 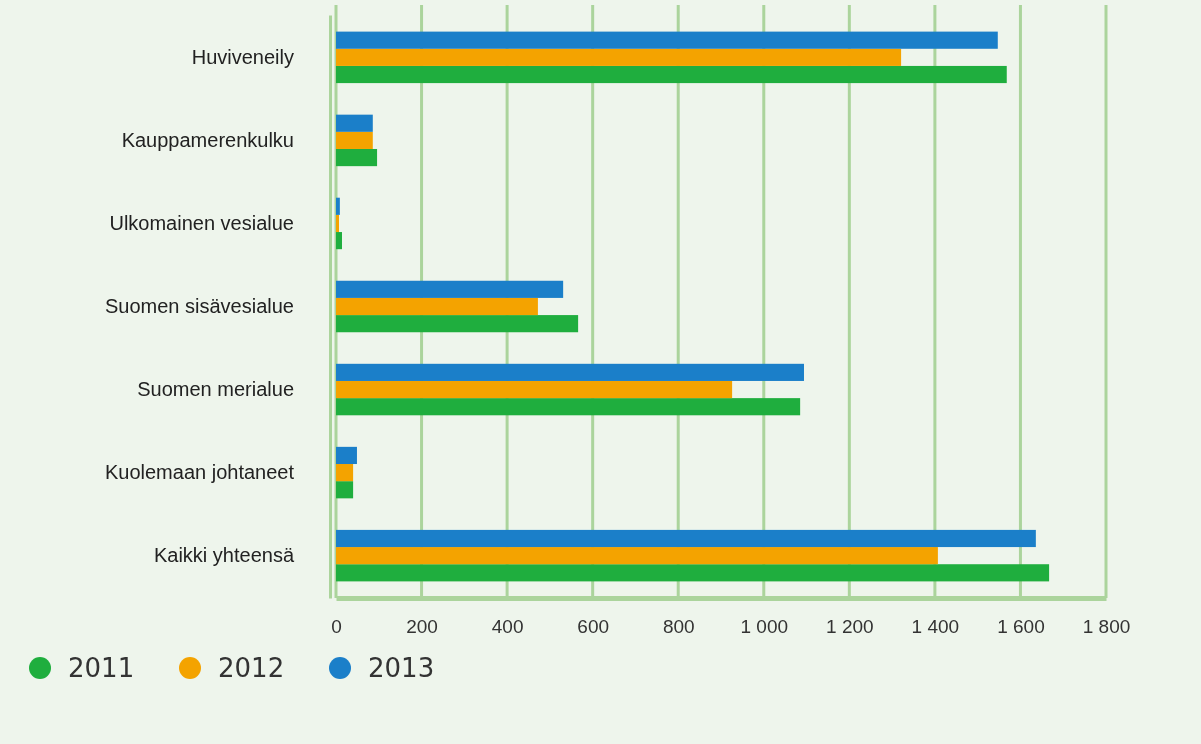 What do you see at coordinates (199, 472) in the screenshot?
I see `y-tick-label: Kuolemaan johtaneet` at bounding box center [199, 472].